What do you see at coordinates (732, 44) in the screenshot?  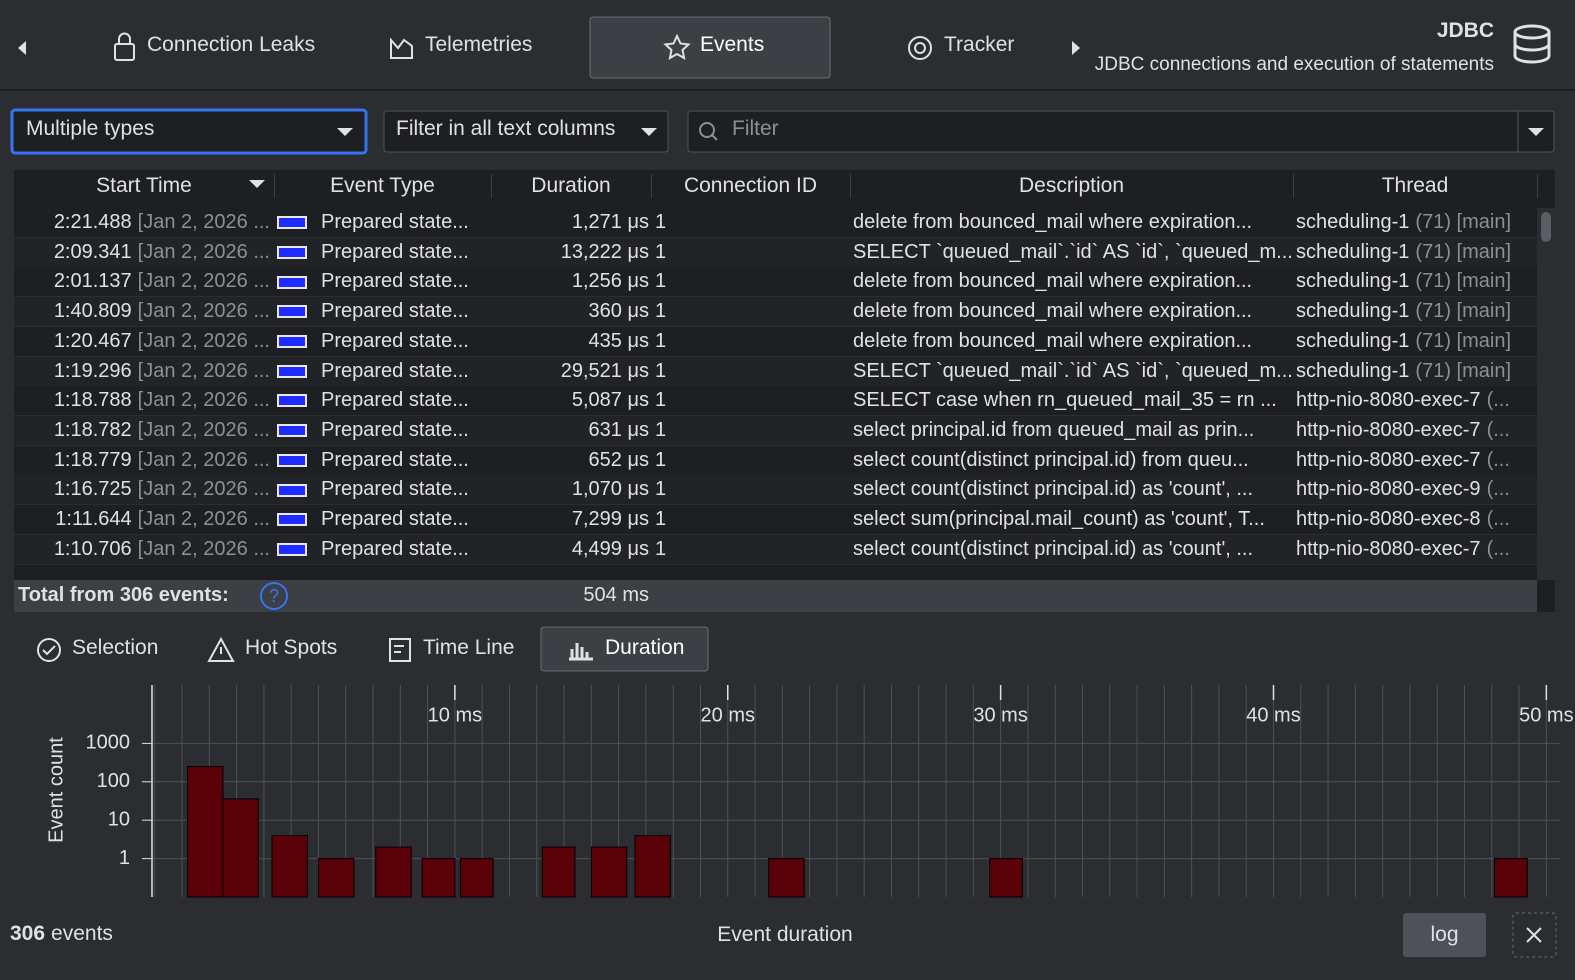 I see `tab: Events` at bounding box center [732, 44].